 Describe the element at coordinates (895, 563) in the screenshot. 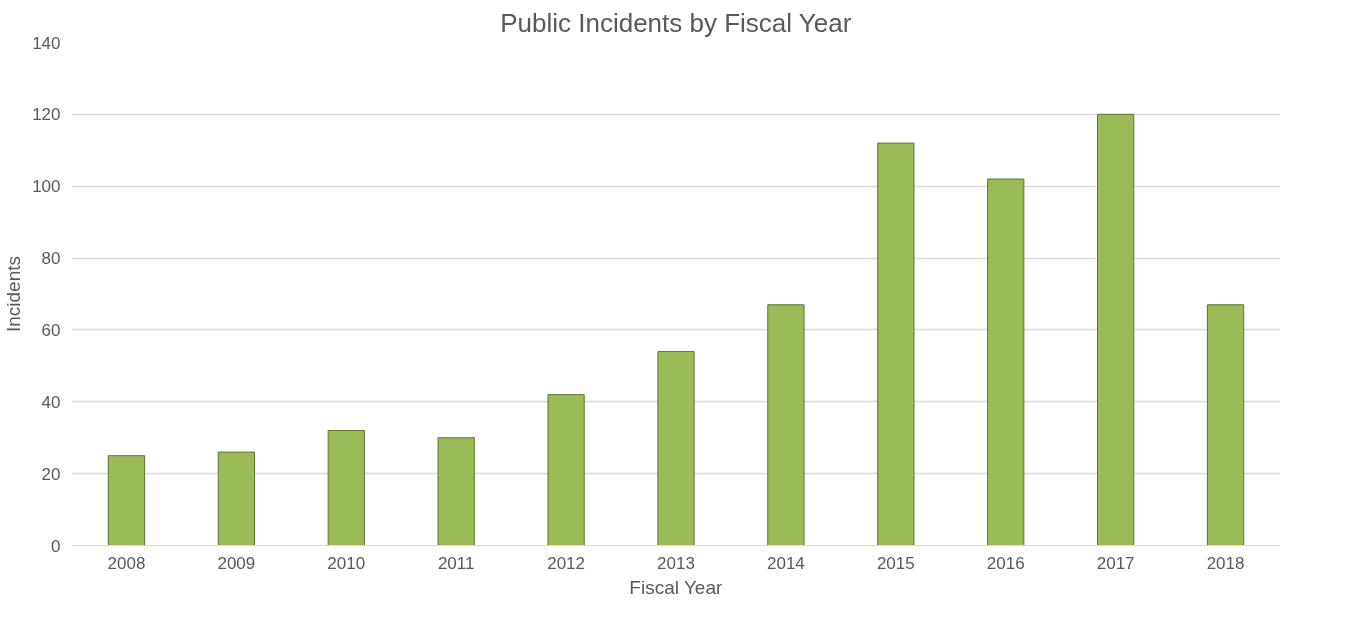

I see `x-tick-label: 2015` at that location.